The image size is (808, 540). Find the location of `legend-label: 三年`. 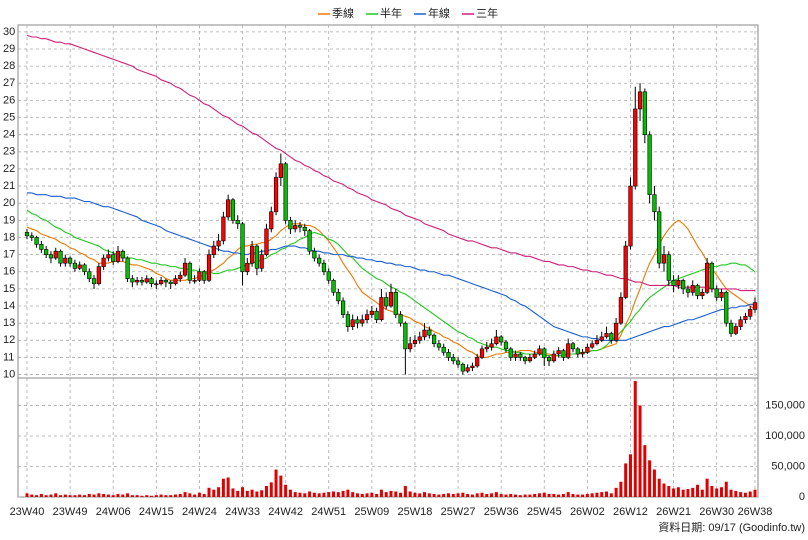

legend-label: 三年 is located at coordinates (487, 13).